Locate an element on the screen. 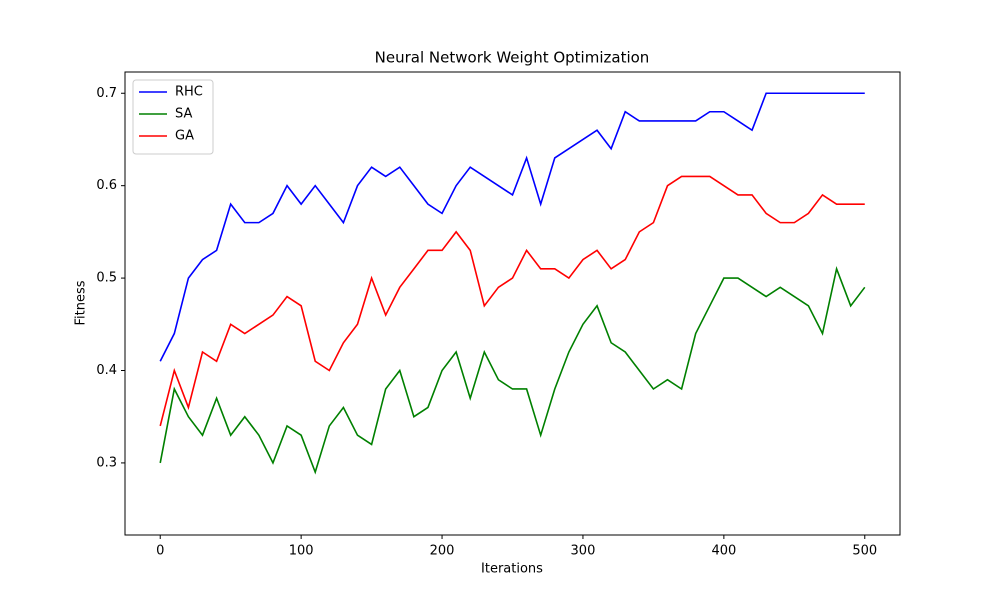  x-tick-label: 300 is located at coordinates (583, 551).